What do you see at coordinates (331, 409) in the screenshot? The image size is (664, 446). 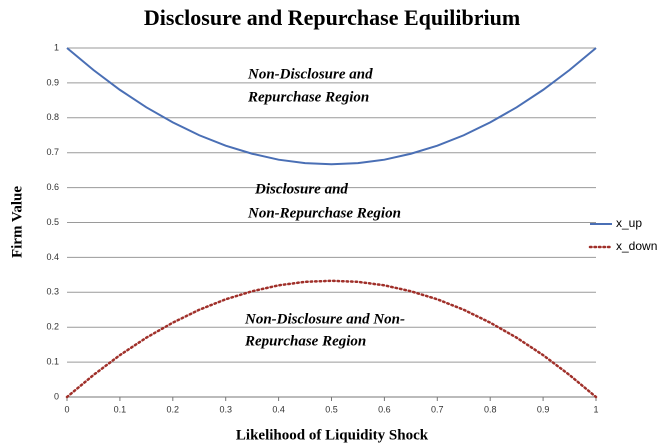 I see `x-tick-label: 0.5` at bounding box center [331, 409].